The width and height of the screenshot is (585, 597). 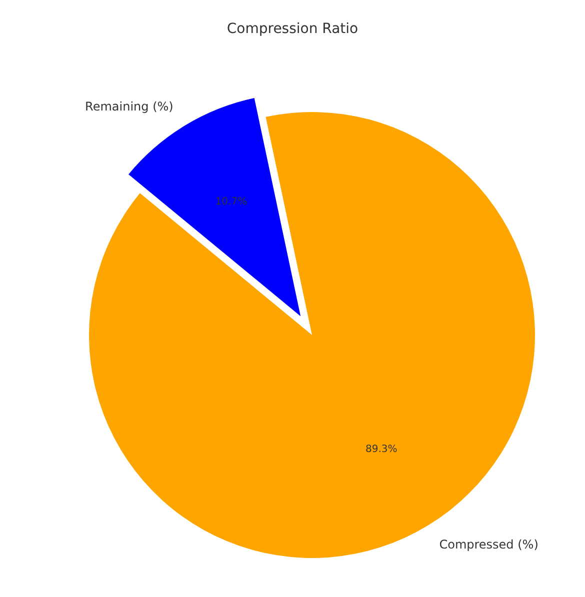 What do you see at coordinates (231, 202) in the screenshot?
I see `data-label: 10.7%` at bounding box center [231, 202].